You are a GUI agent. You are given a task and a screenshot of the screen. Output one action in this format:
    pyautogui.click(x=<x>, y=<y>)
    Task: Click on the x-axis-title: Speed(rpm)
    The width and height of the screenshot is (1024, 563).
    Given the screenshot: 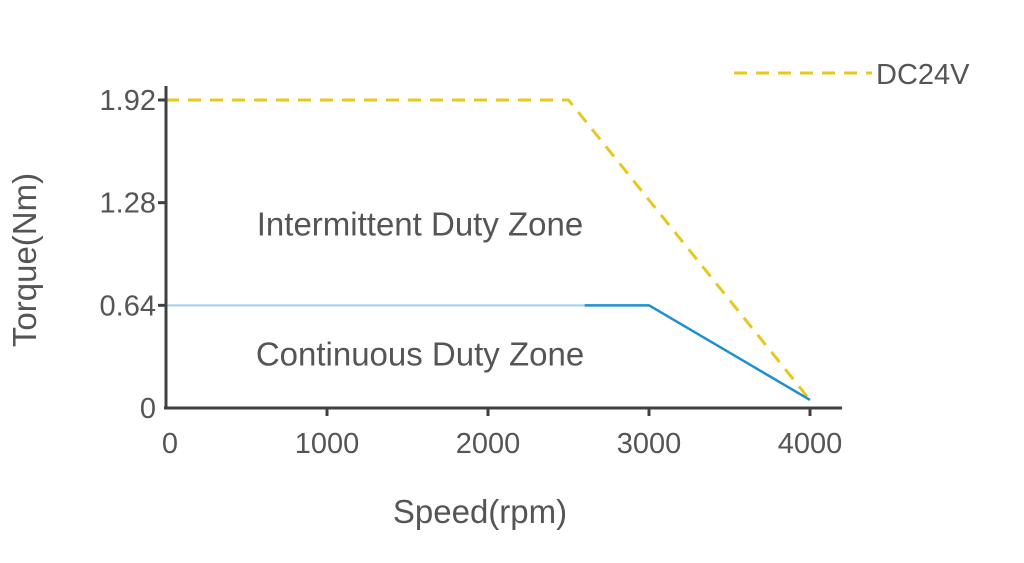 What is the action you would take?
    pyautogui.click(x=480, y=511)
    